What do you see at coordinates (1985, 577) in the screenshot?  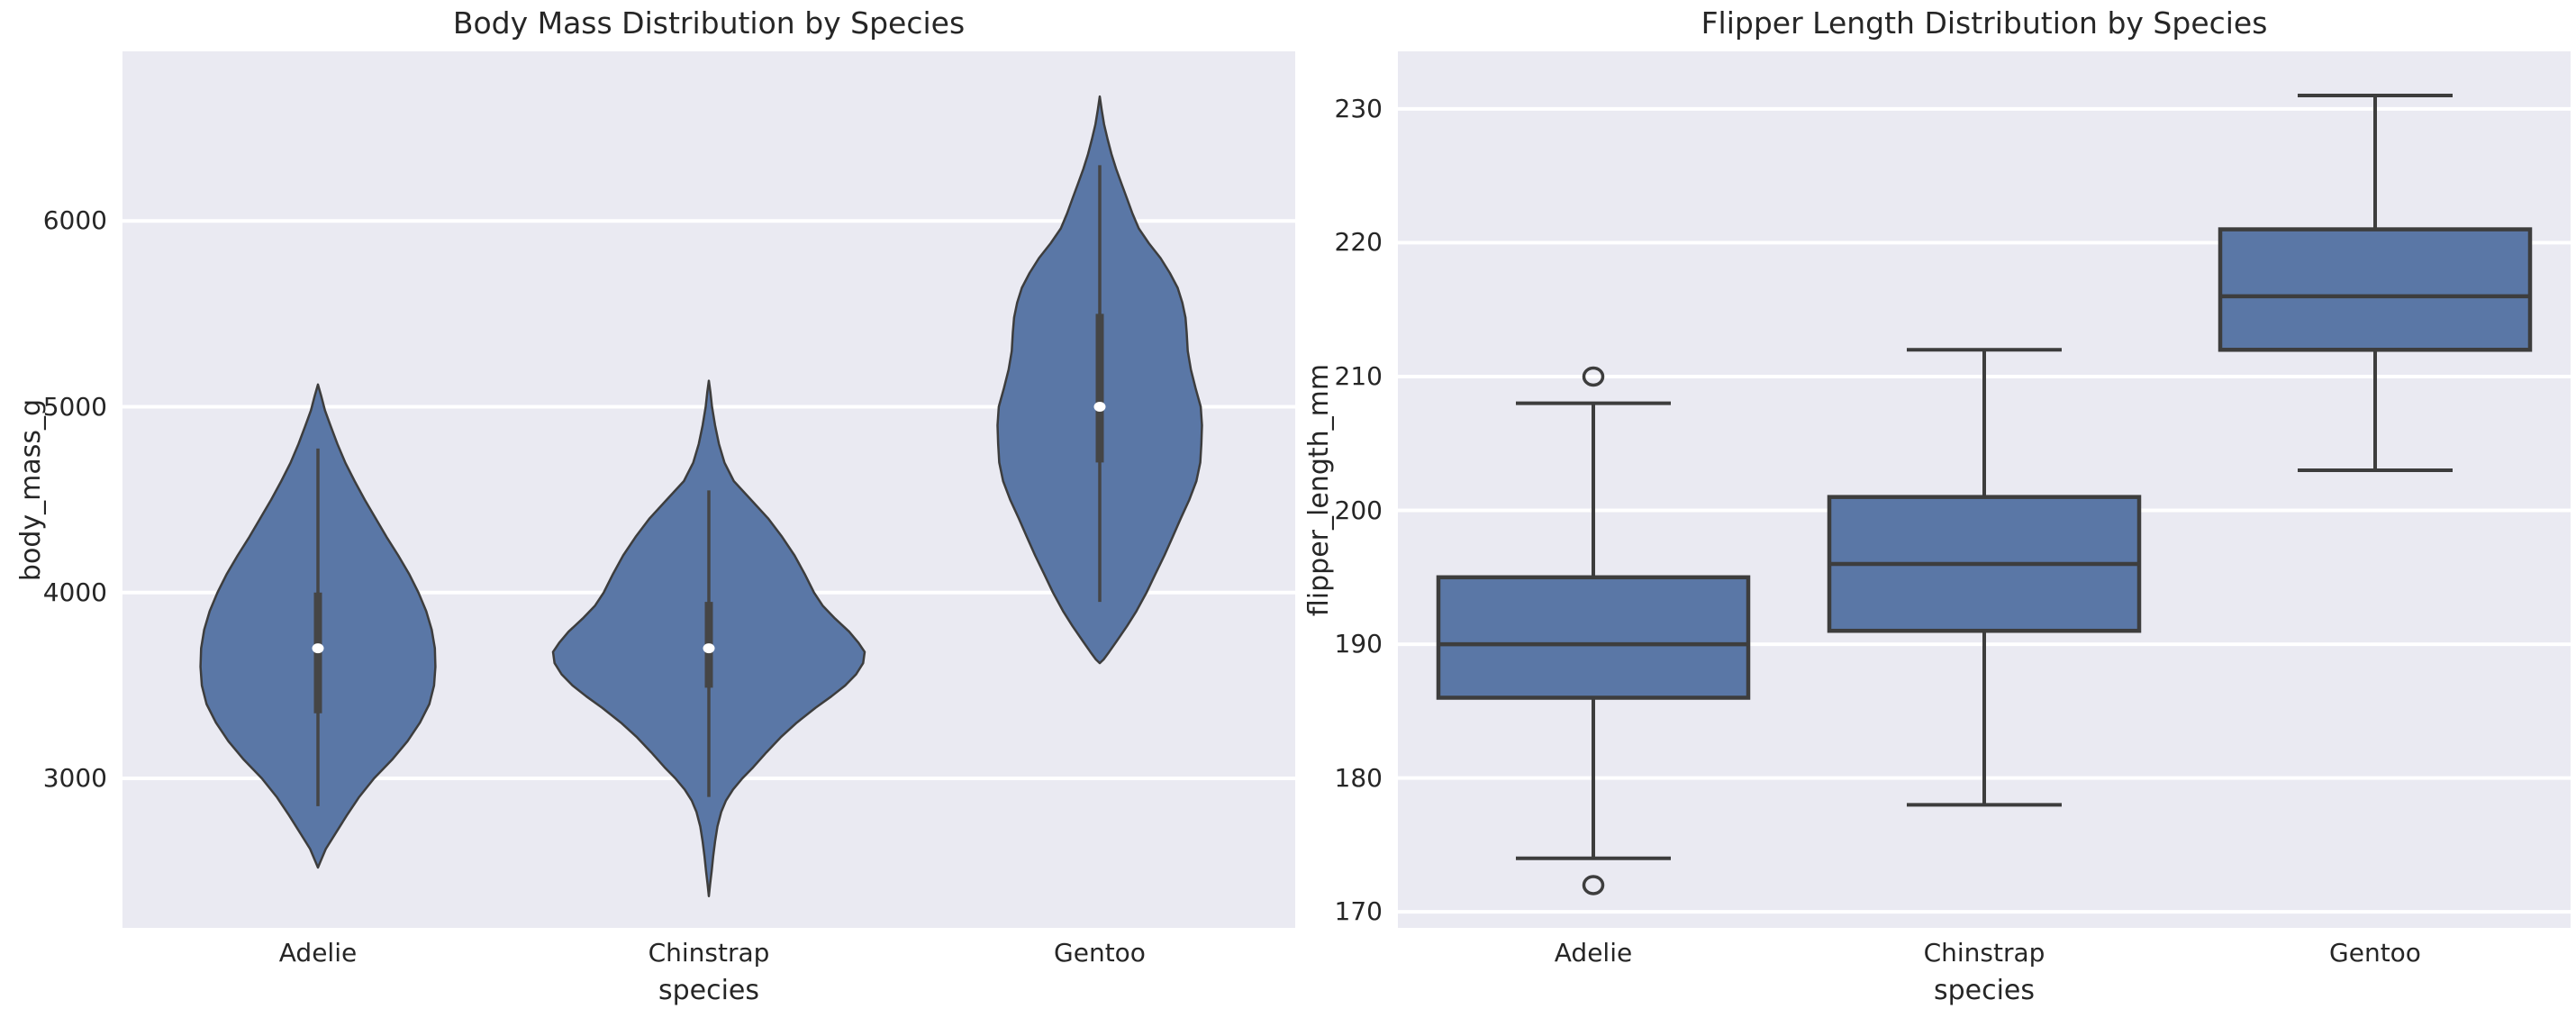 I see `box-chinstrap` at bounding box center [1985, 577].